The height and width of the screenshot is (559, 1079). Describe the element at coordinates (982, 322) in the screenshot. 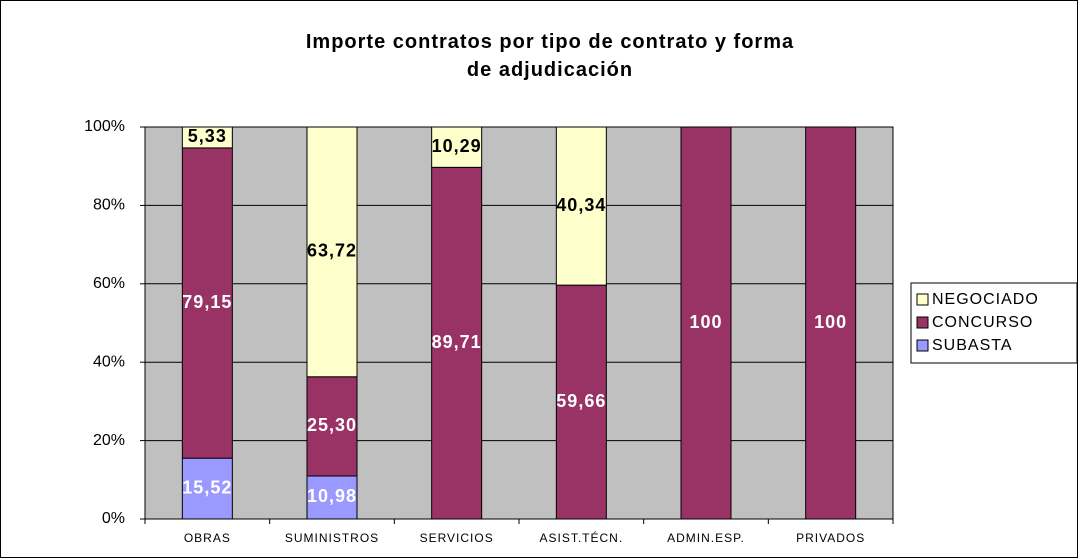

I see `legend-label: CONCURSO` at that location.